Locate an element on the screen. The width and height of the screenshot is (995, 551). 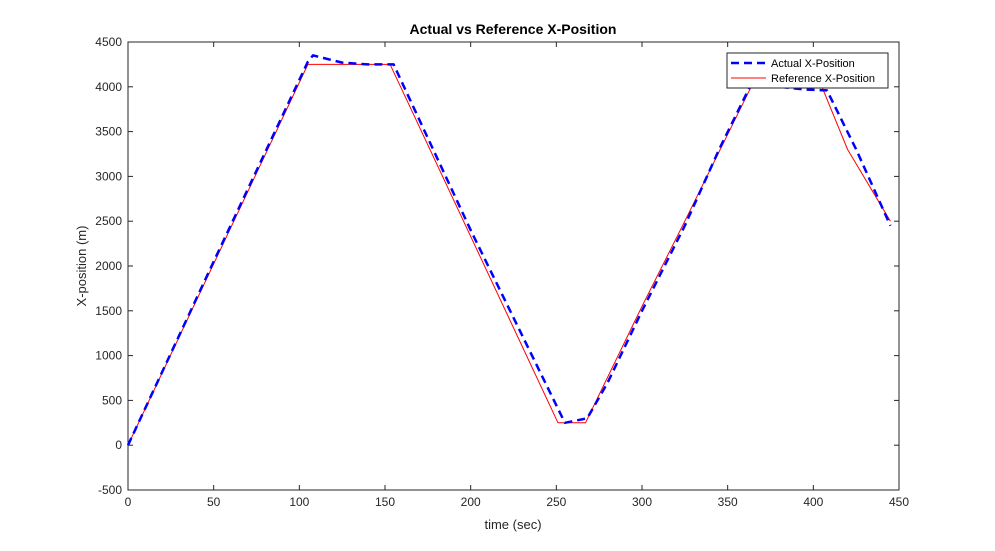
x-tick-label: 50 is located at coordinates (214, 502).